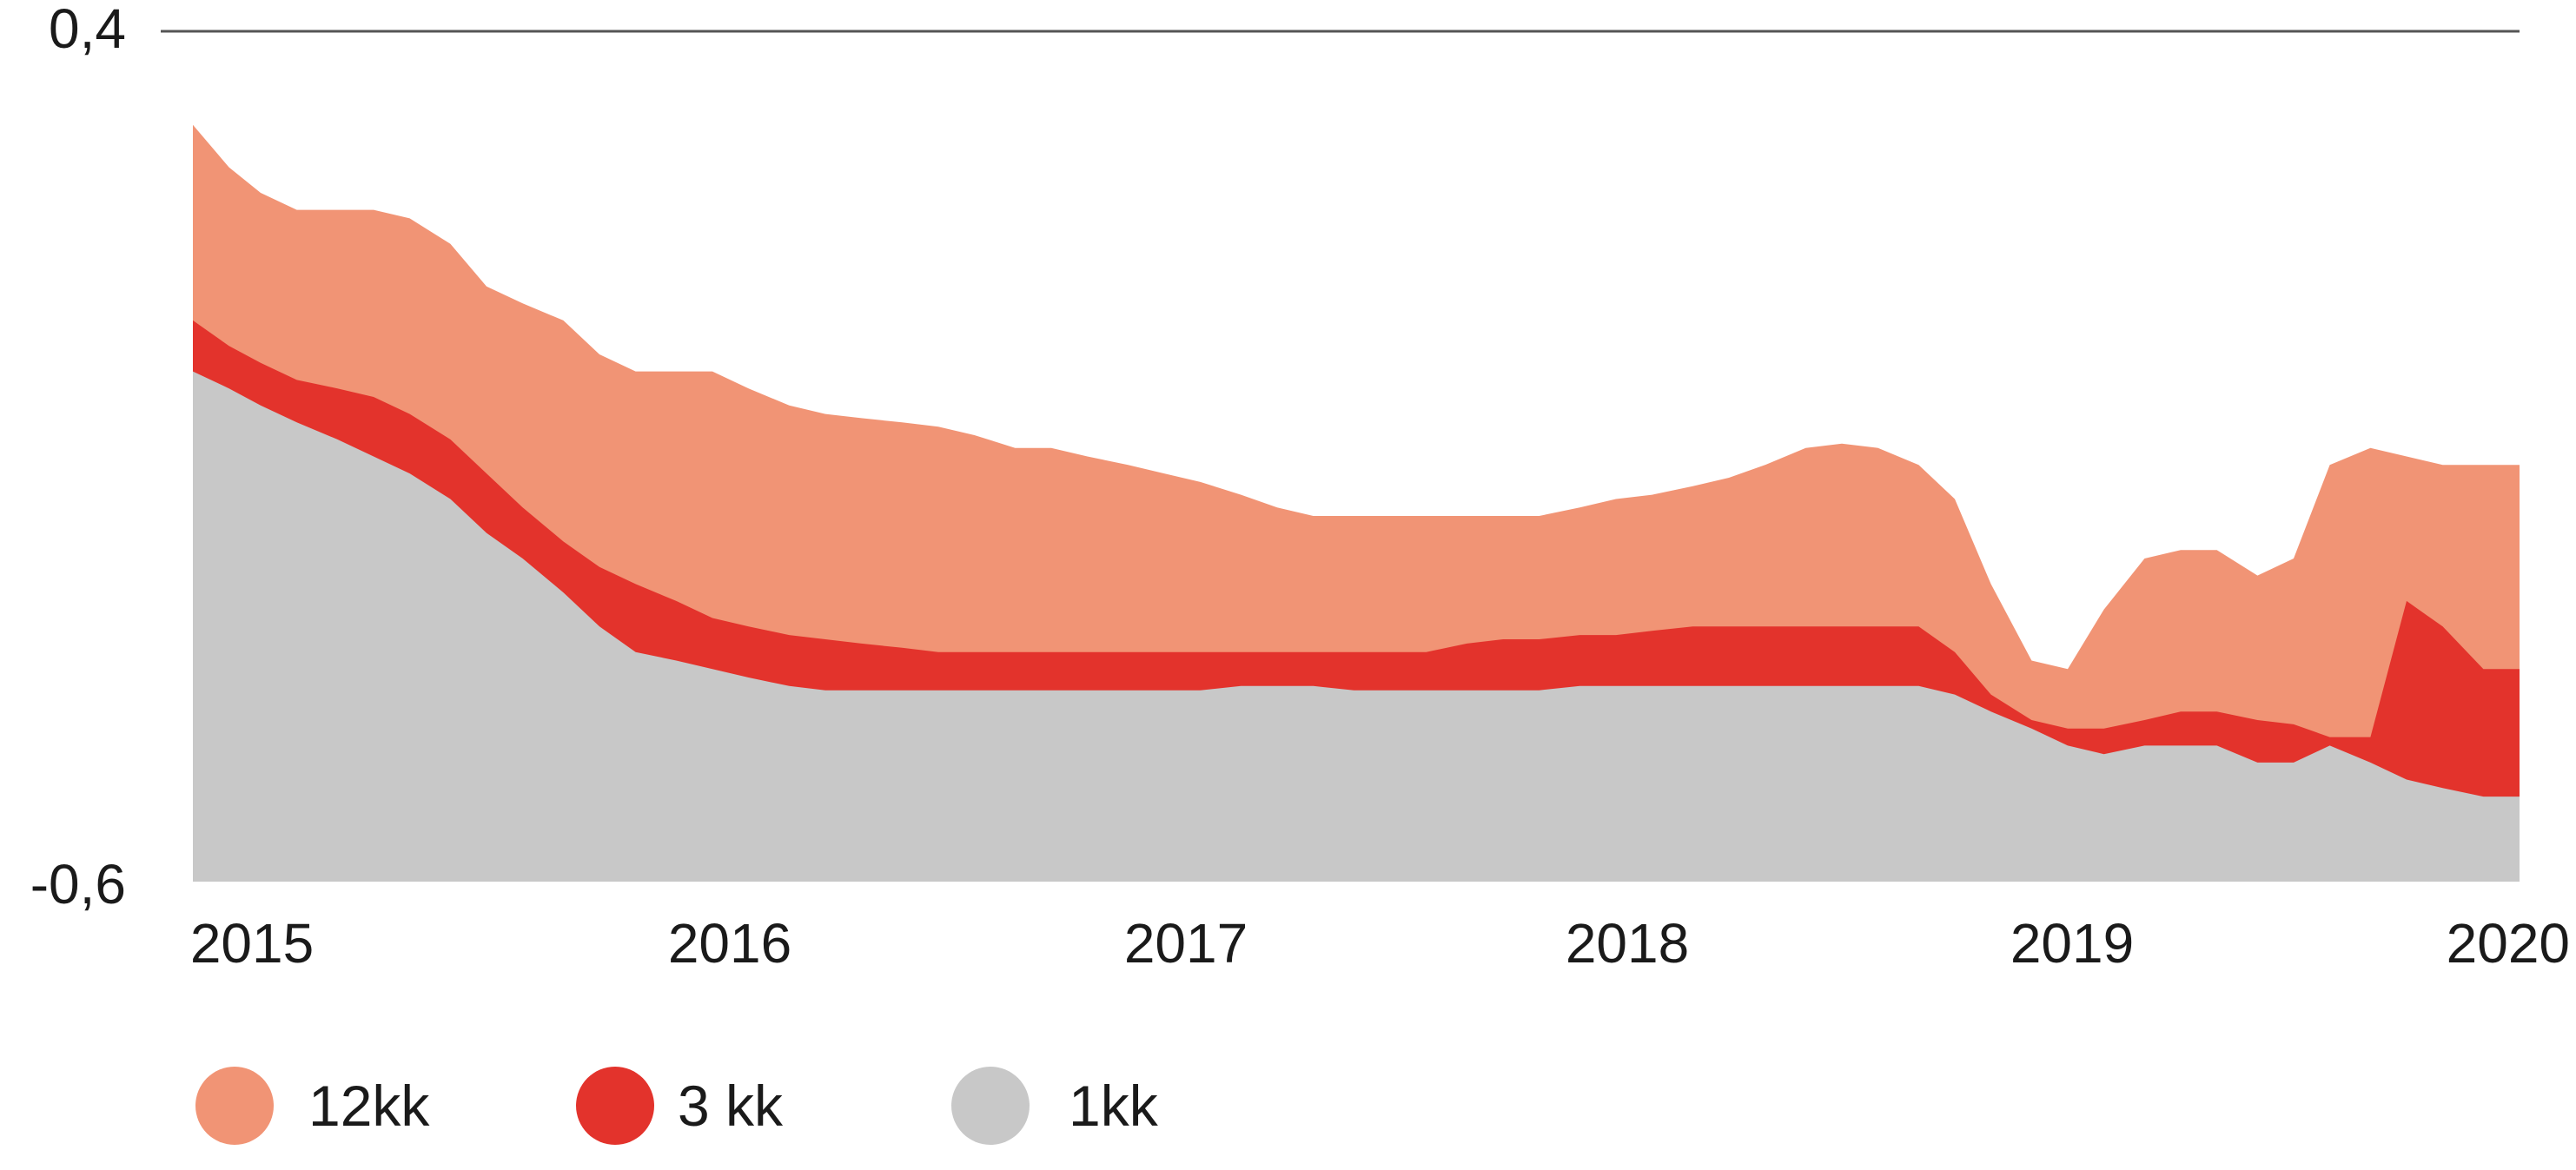 This screenshot has height=1170, width=2576. Describe the element at coordinates (87, 30) in the screenshot. I see `y-tick-label-top: 0,4` at that location.